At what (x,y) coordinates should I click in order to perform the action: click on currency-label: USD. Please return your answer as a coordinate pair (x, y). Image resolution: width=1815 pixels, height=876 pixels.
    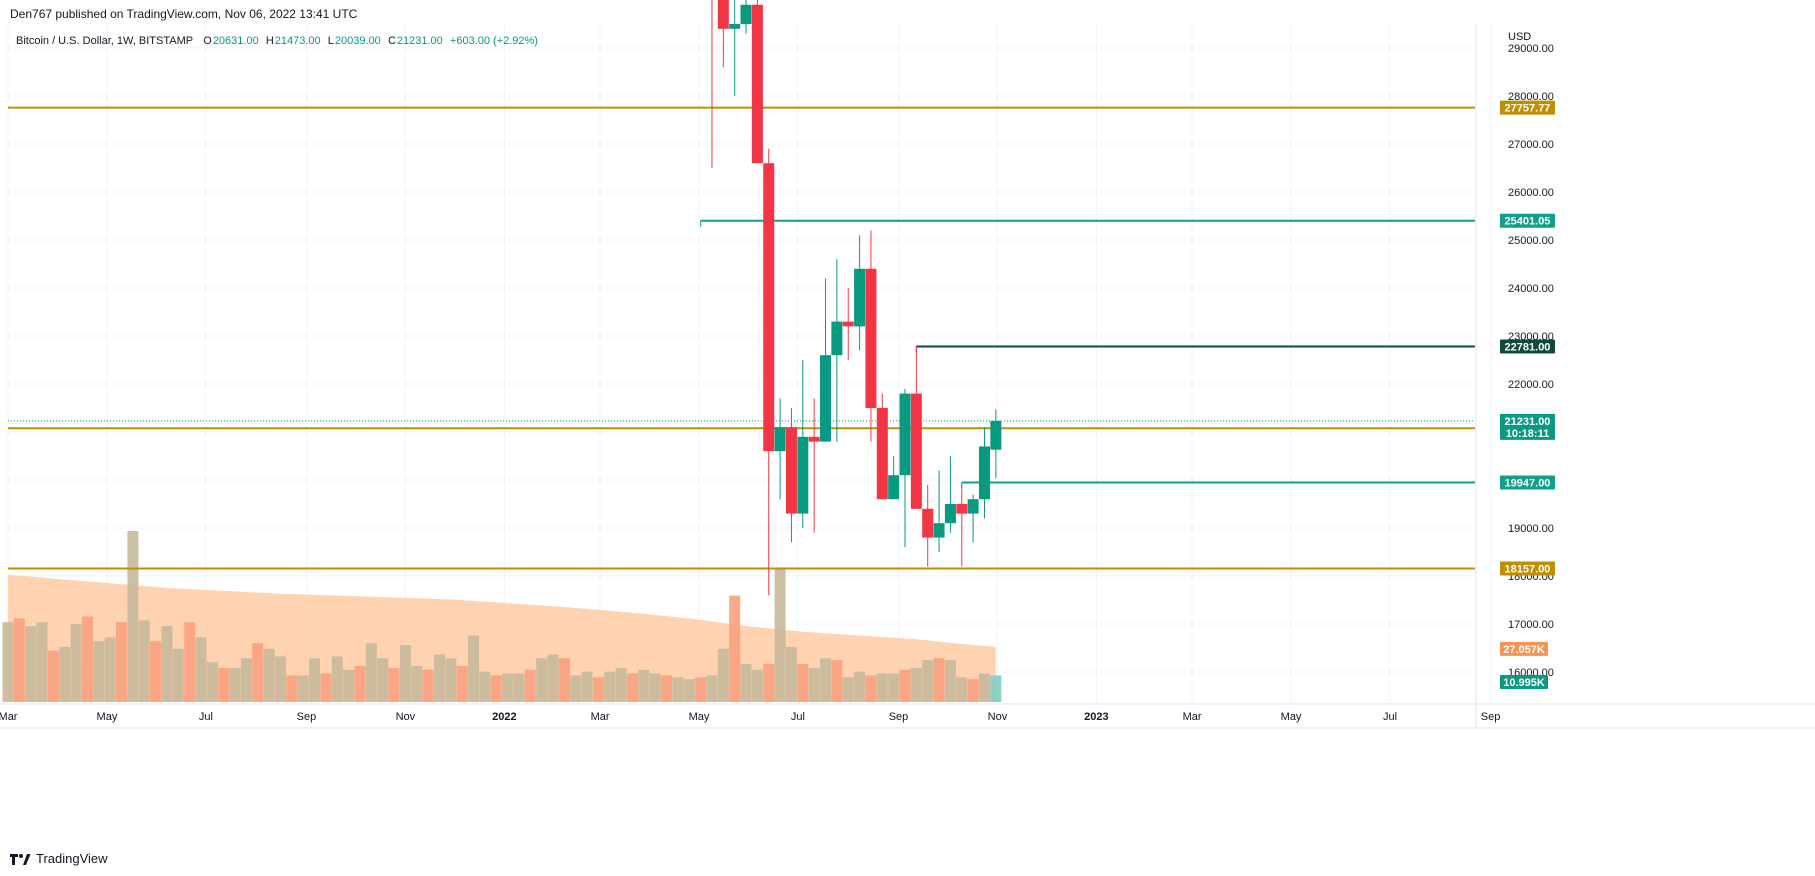
    Looking at the image, I should click on (1519, 37).